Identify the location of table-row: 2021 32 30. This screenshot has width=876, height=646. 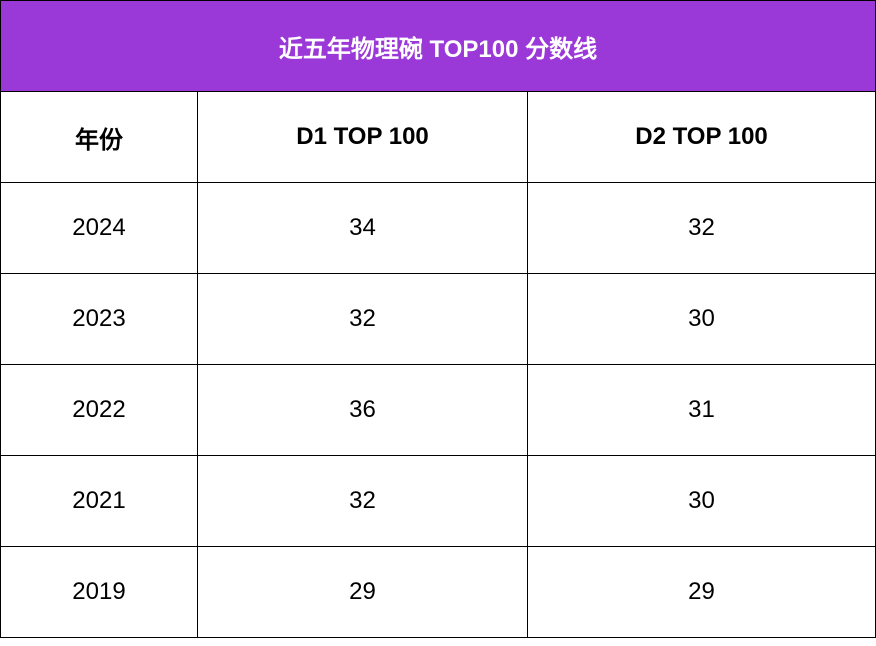
(438, 501).